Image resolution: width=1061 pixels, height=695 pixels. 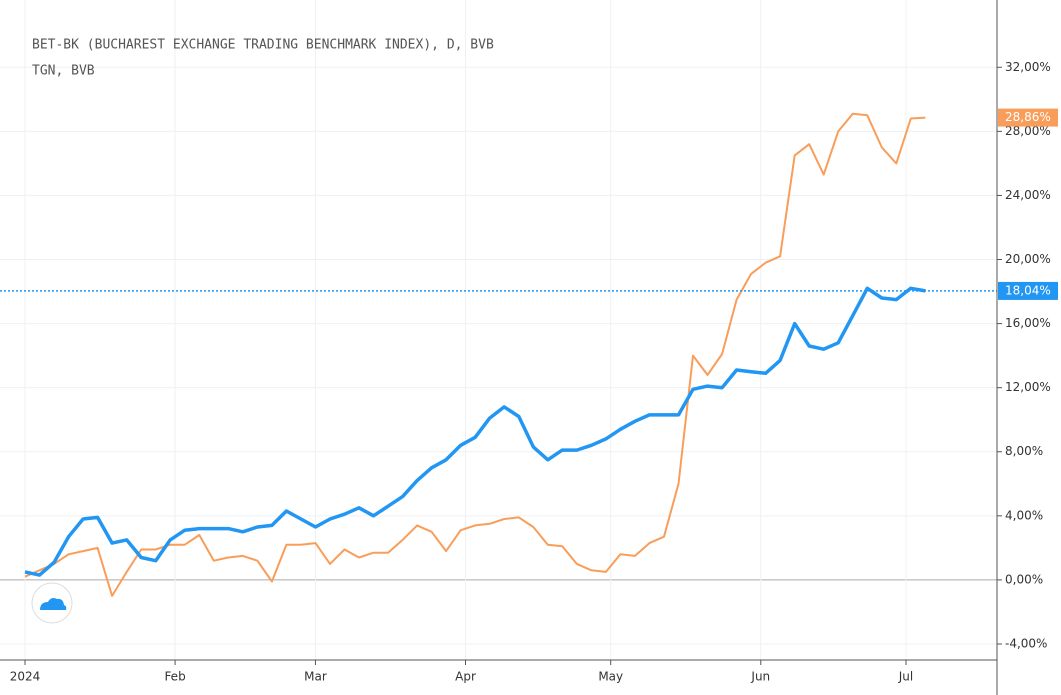 What do you see at coordinates (1028, 131) in the screenshot?
I see `y-tick-label: 28,00%` at bounding box center [1028, 131].